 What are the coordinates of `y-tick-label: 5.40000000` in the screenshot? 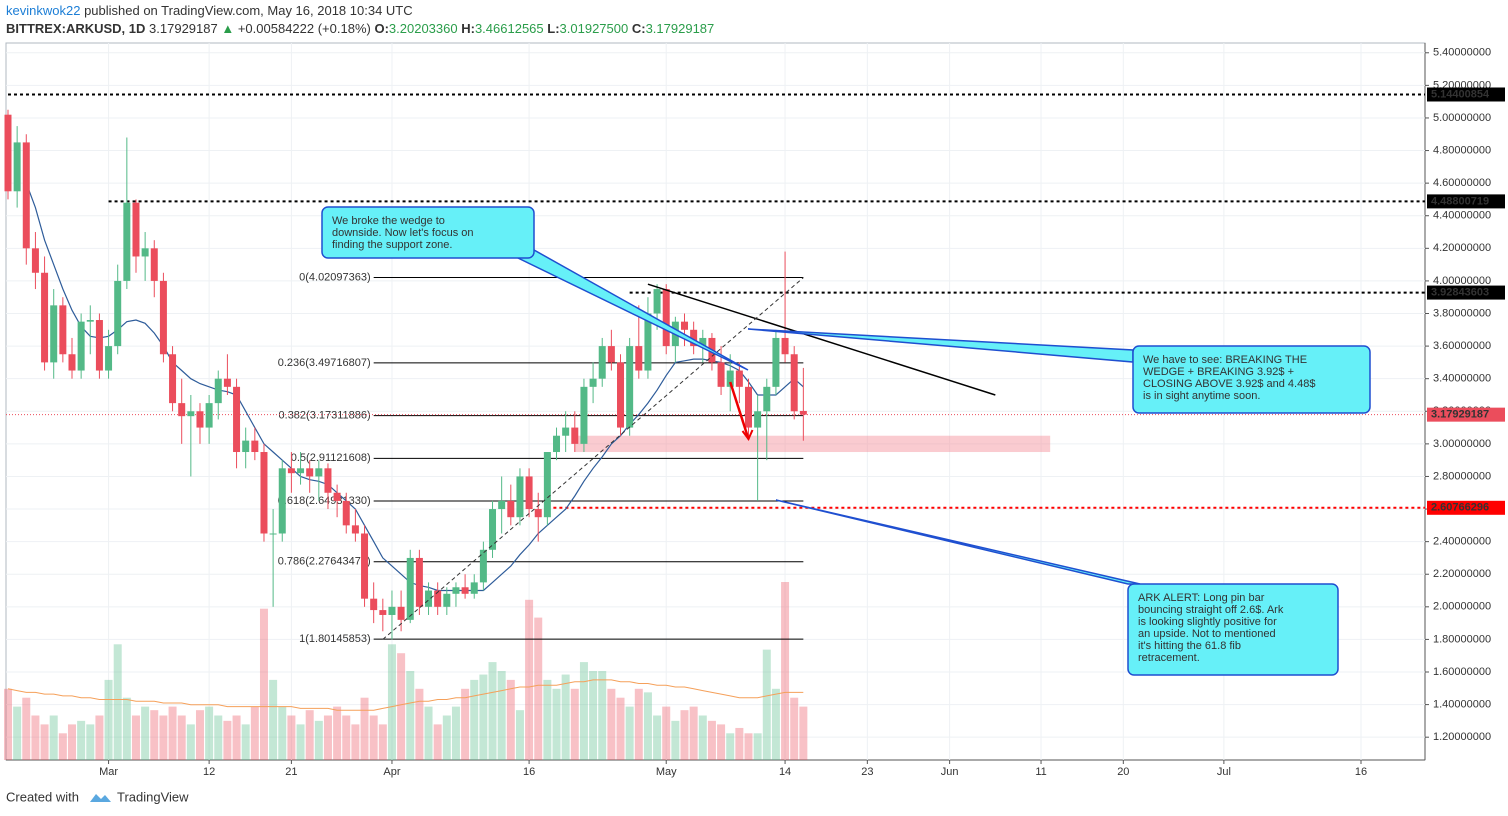 It's located at (1462, 53).